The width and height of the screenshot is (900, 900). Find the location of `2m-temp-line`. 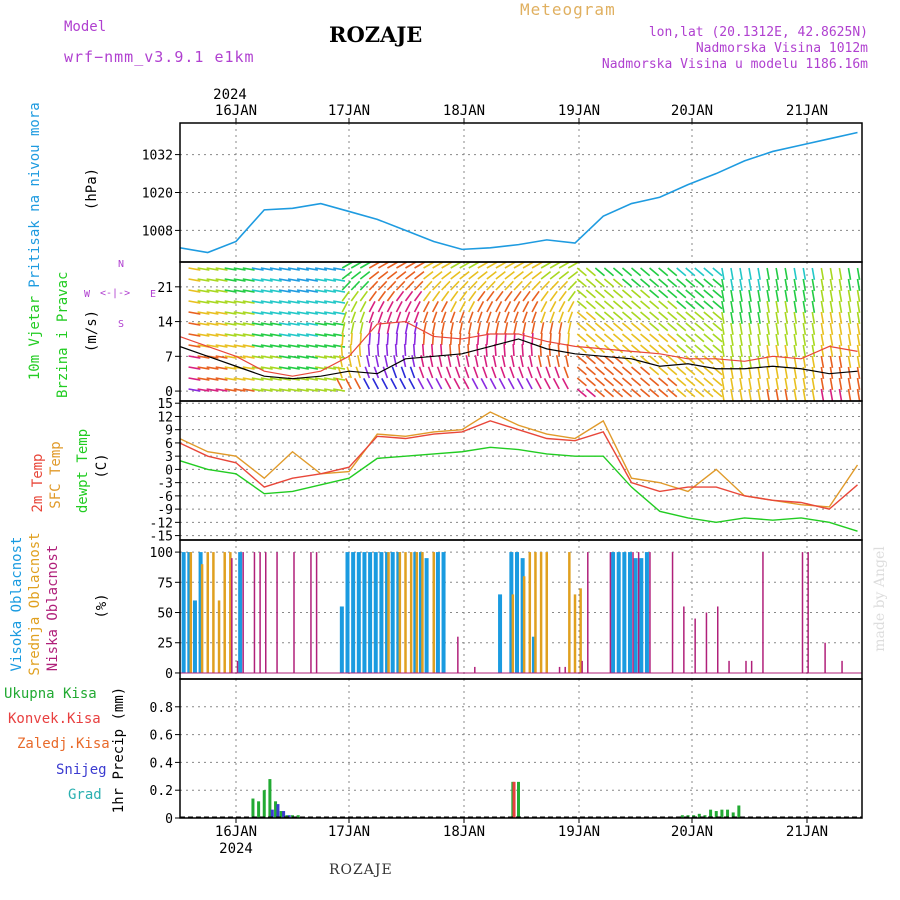

2m-temp-line is located at coordinates (519, 465).